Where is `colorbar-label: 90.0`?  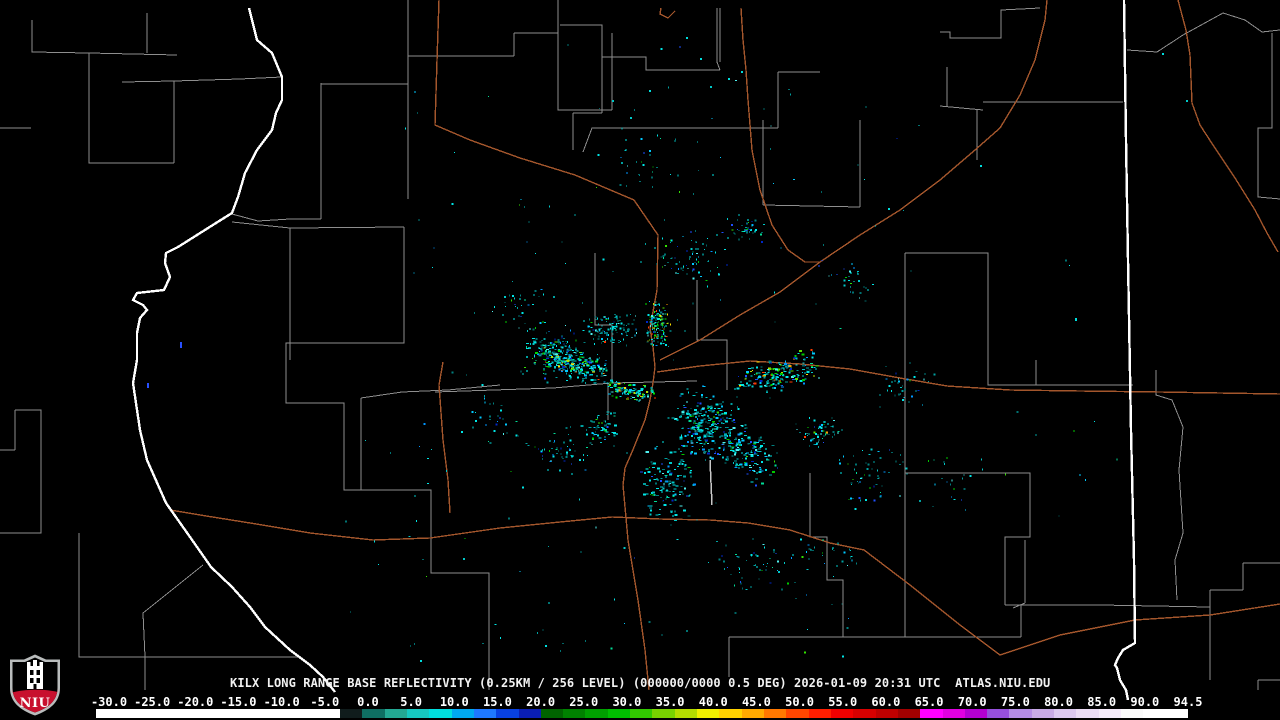
colorbar-label: 90.0 is located at coordinates (1145, 702).